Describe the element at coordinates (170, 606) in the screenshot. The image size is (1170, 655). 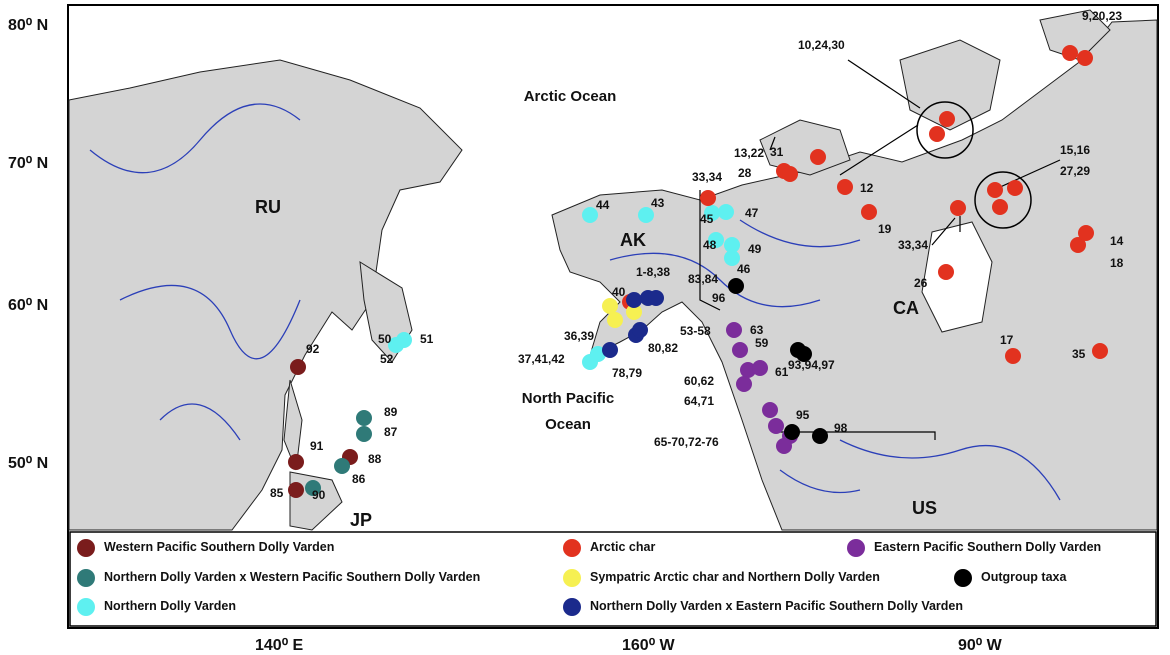
I see `legend-label: Northern Dolly Varden` at that location.